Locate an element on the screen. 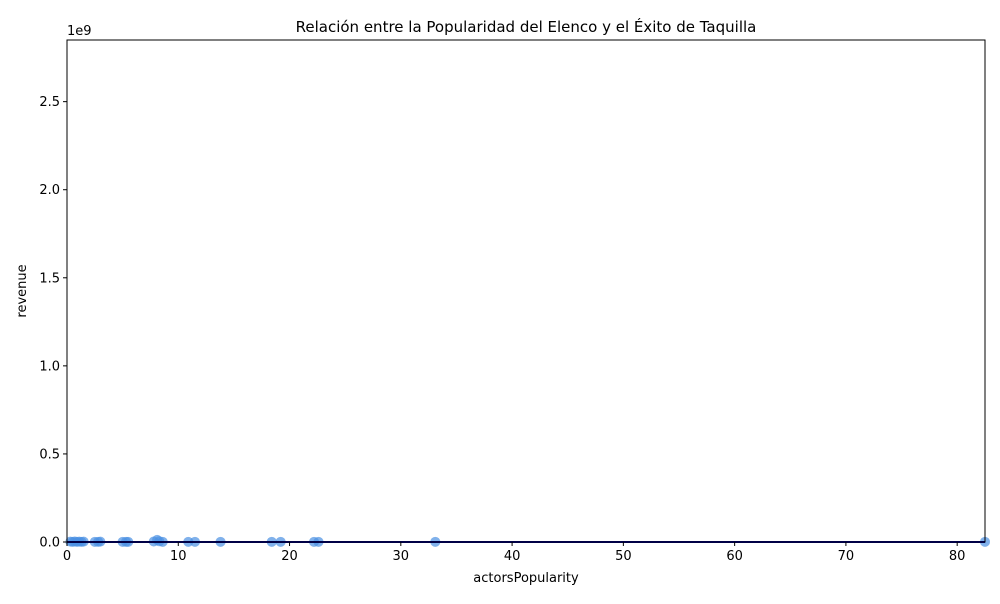 The height and width of the screenshot is (604, 1000). x-axis: 0 10 20 30 40 50 60 70 80 is located at coordinates (514, 553).